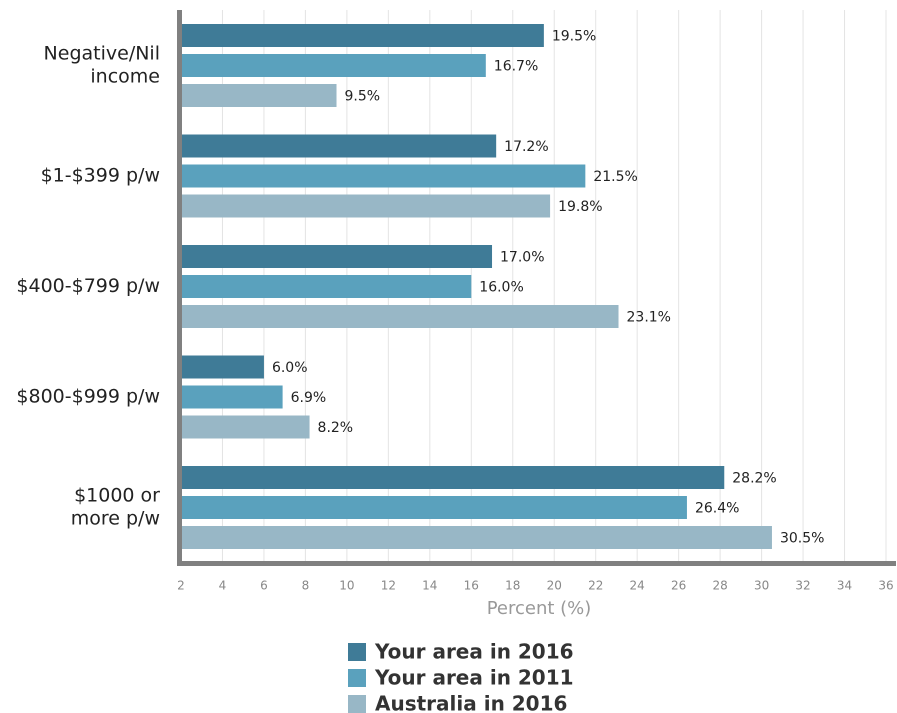  What do you see at coordinates (844, 586) in the screenshot?
I see `x-tick-label: 34` at bounding box center [844, 586].